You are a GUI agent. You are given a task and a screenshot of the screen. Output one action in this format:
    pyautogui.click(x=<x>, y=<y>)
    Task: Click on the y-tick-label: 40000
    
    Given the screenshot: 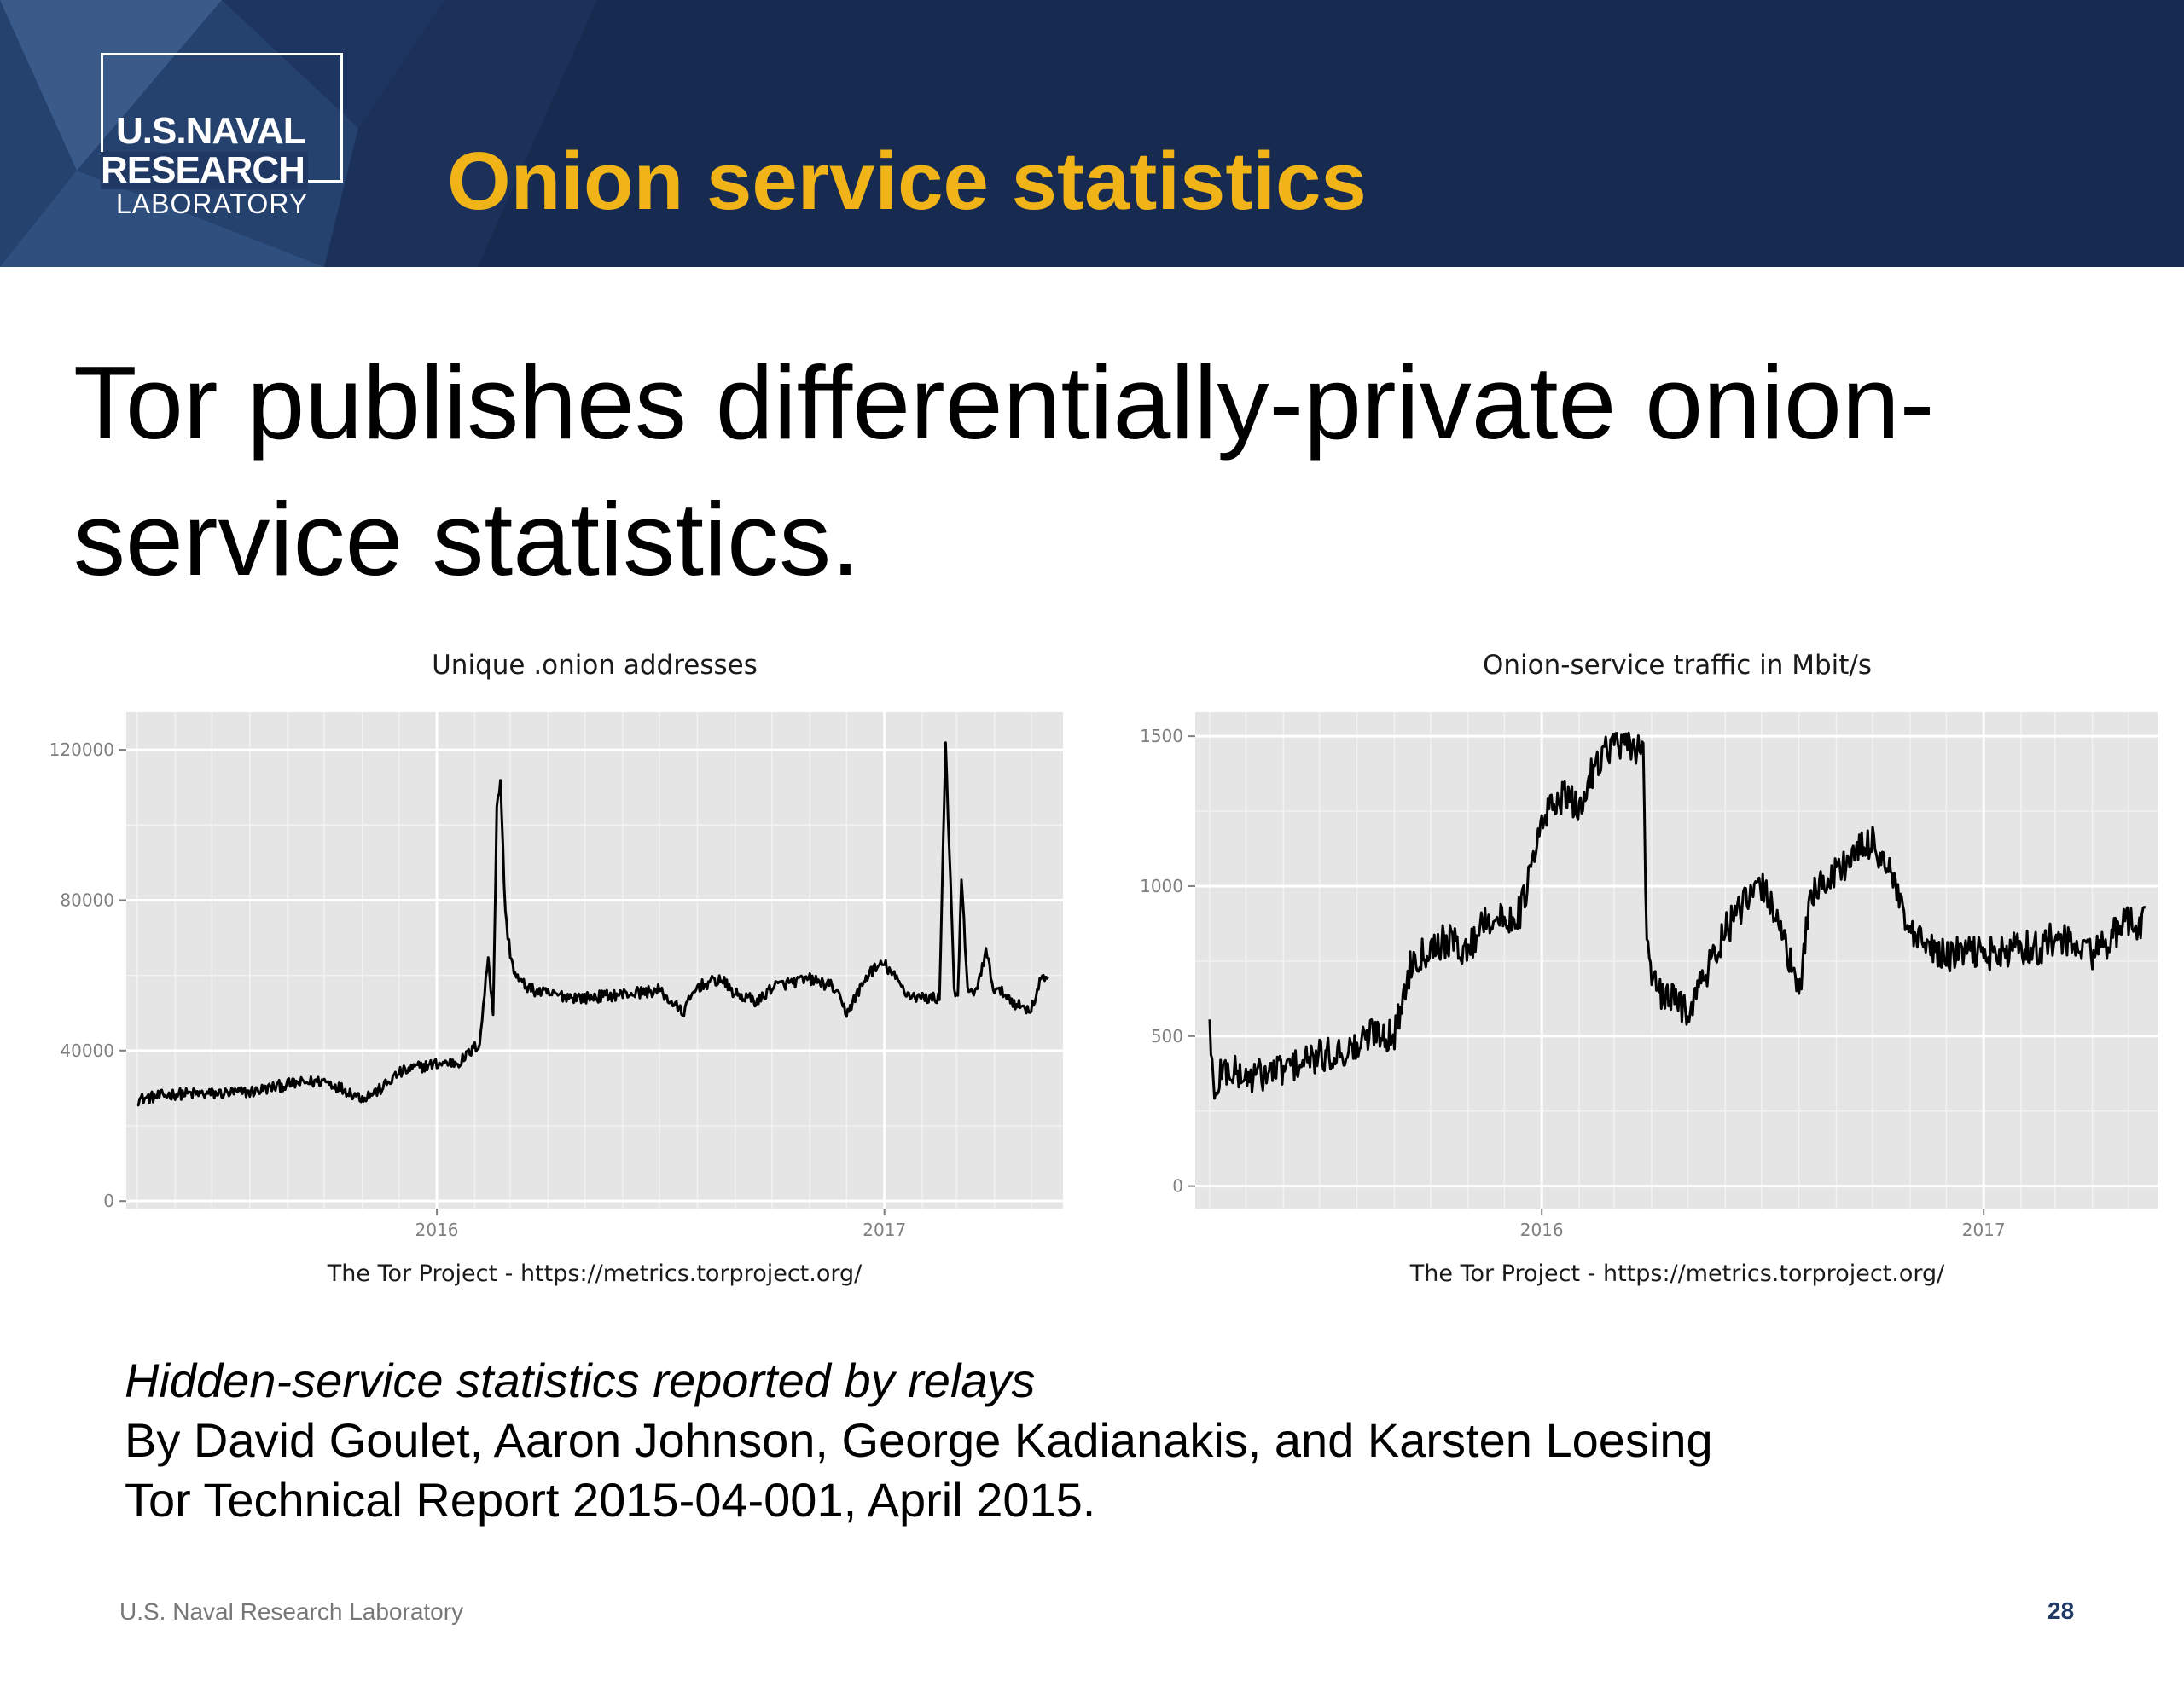 What is the action you would take?
    pyautogui.click(x=87, y=1051)
    